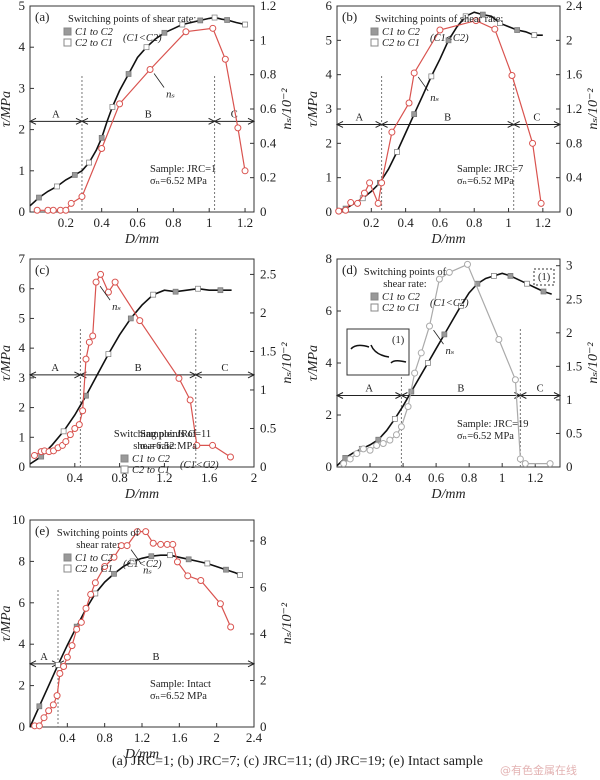 This screenshot has height=780, width=600. What do you see at coordinates (199, 465) in the screenshot?
I see `legend-note: (C1<C2)` at bounding box center [199, 465].